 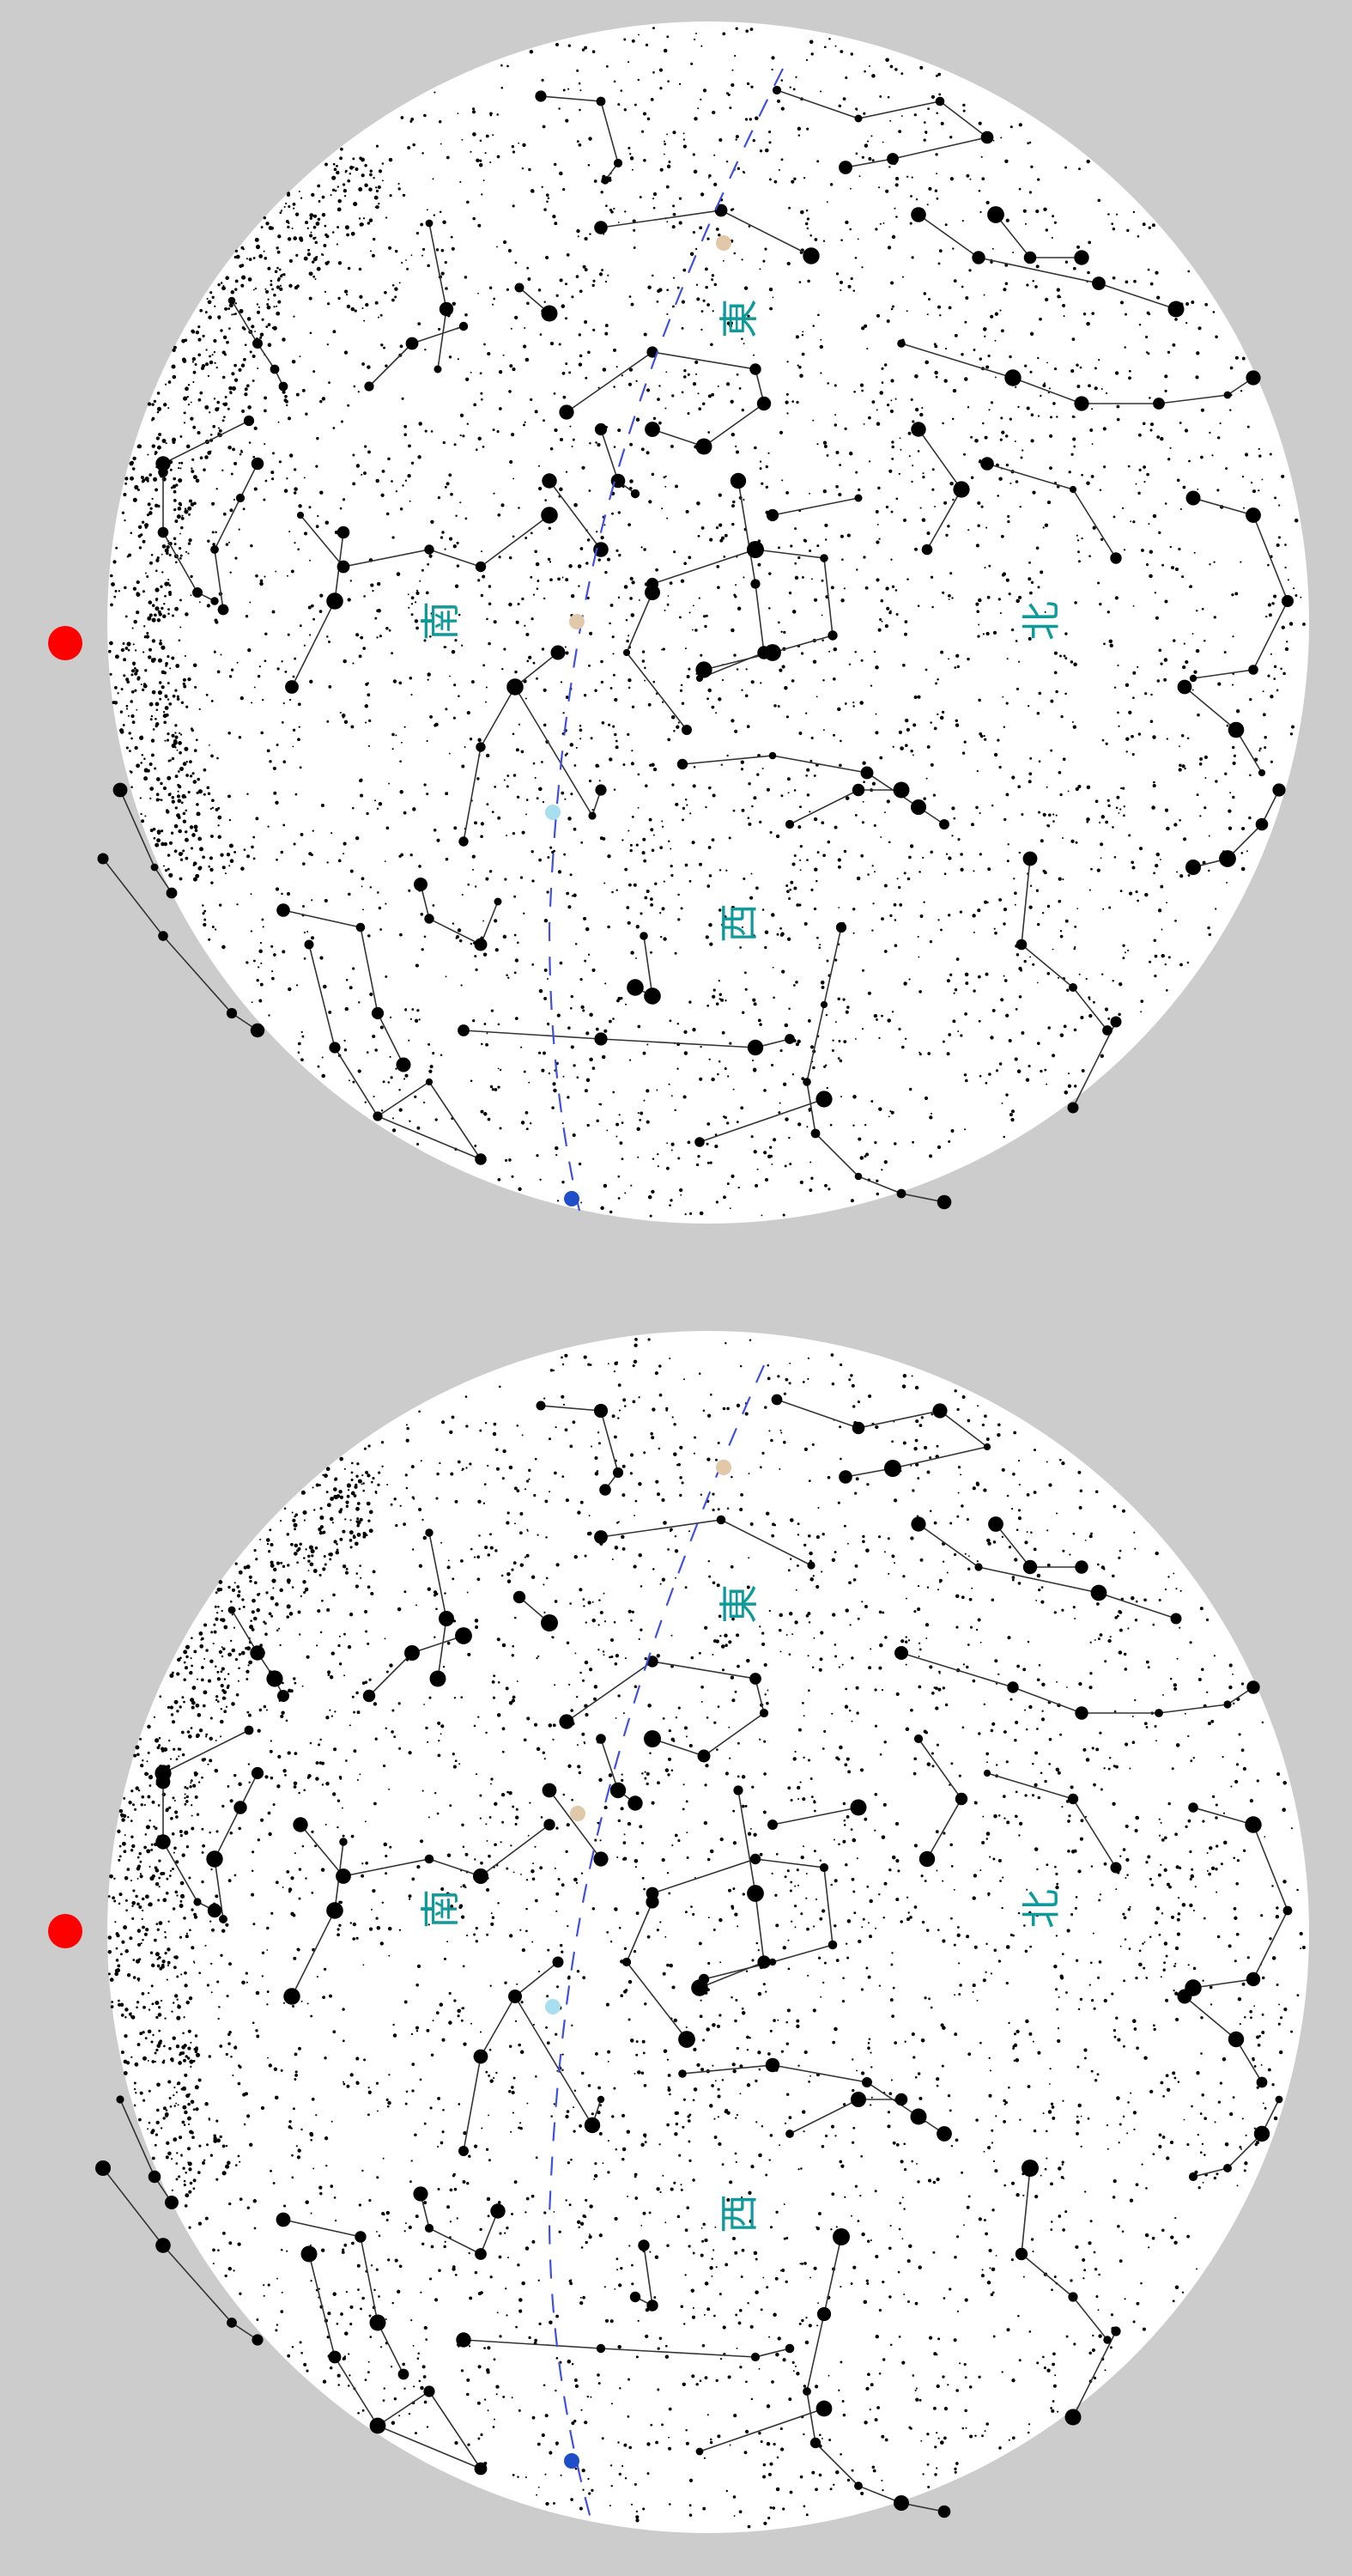 I want to click on planet-blue, so click(x=571, y=1199).